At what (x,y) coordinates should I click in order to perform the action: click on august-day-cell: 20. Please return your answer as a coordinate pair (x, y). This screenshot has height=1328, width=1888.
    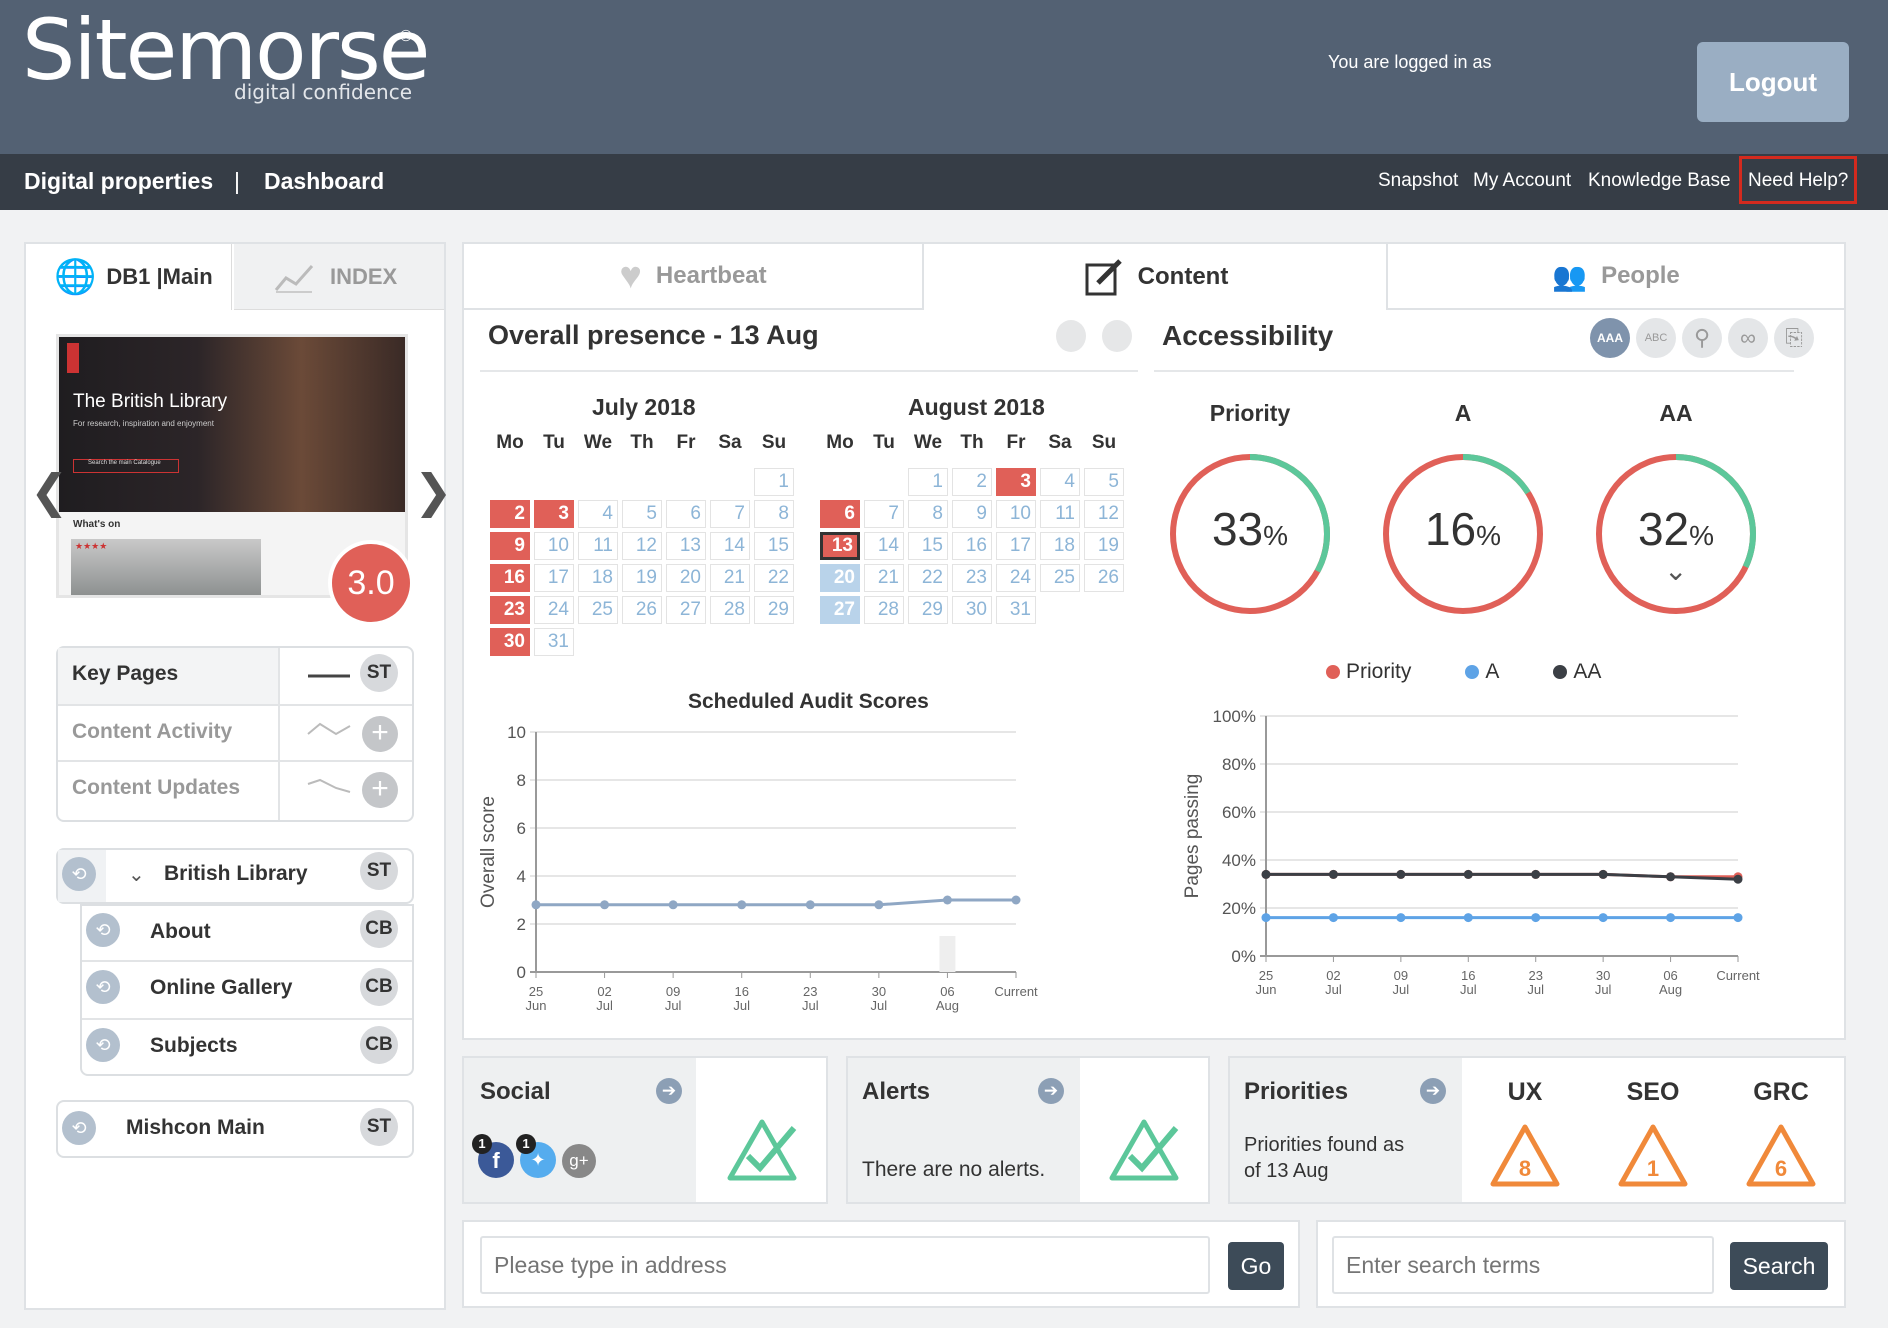
    Looking at the image, I should click on (840, 578).